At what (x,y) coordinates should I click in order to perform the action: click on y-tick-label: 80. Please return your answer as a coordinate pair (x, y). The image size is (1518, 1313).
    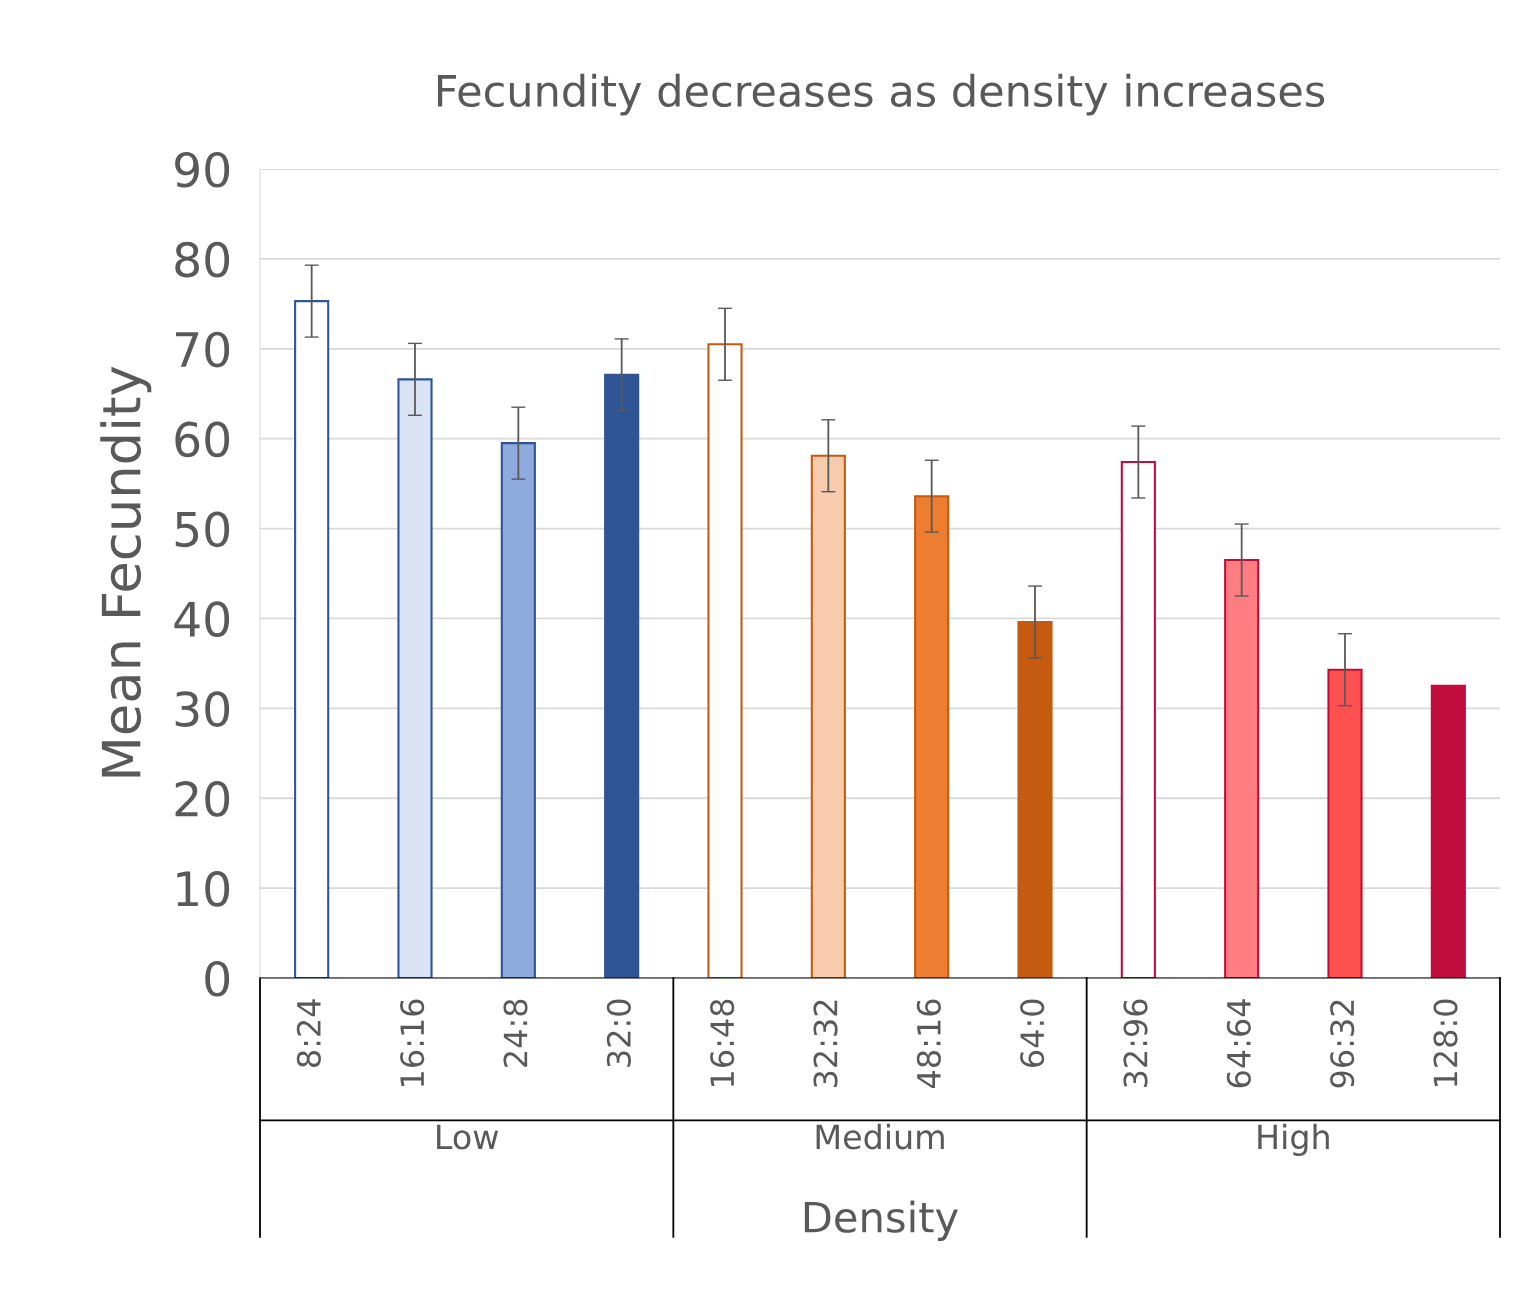
    Looking at the image, I should click on (202, 259).